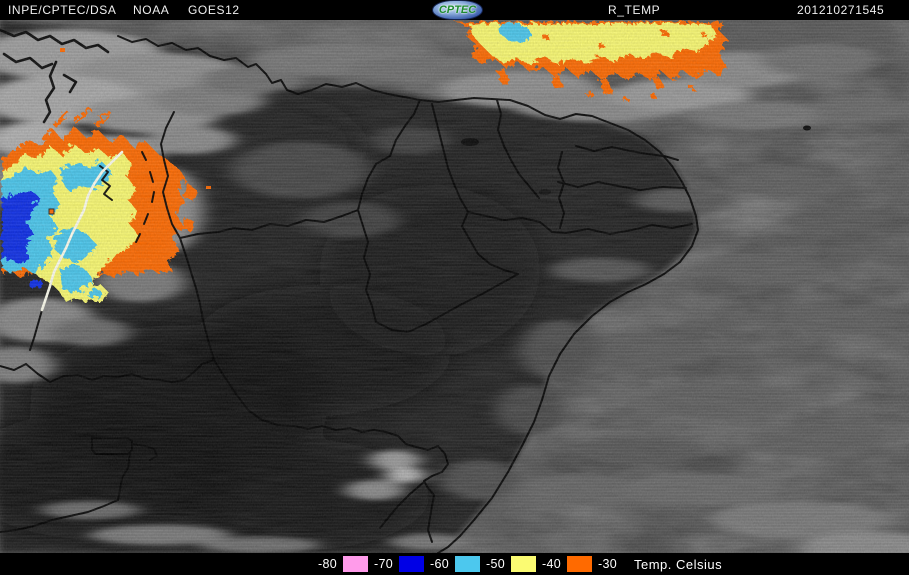 This screenshot has width=909, height=575. What do you see at coordinates (383, 564) in the screenshot?
I see `legend-label: -70` at bounding box center [383, 564].